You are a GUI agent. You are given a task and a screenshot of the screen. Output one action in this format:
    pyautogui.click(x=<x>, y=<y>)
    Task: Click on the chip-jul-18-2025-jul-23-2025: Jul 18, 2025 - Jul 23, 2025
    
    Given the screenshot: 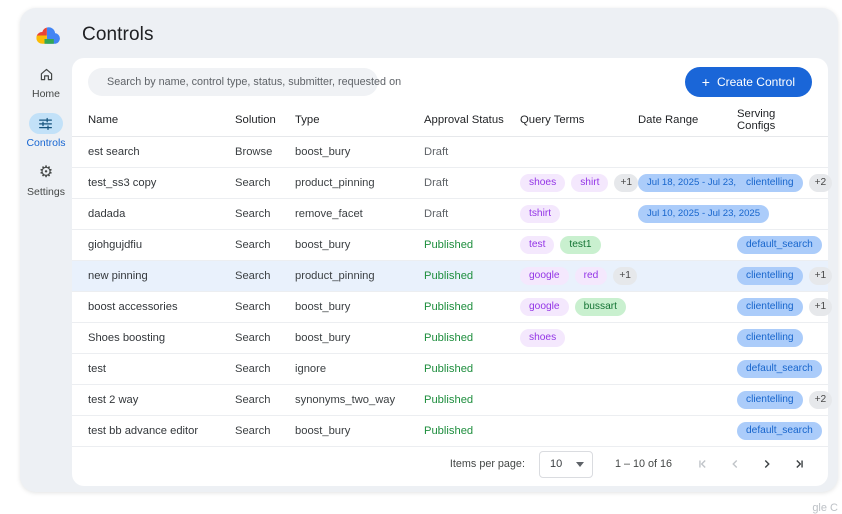 What is the action you would take?
    pyautogui.click(x=704, y=183)
    